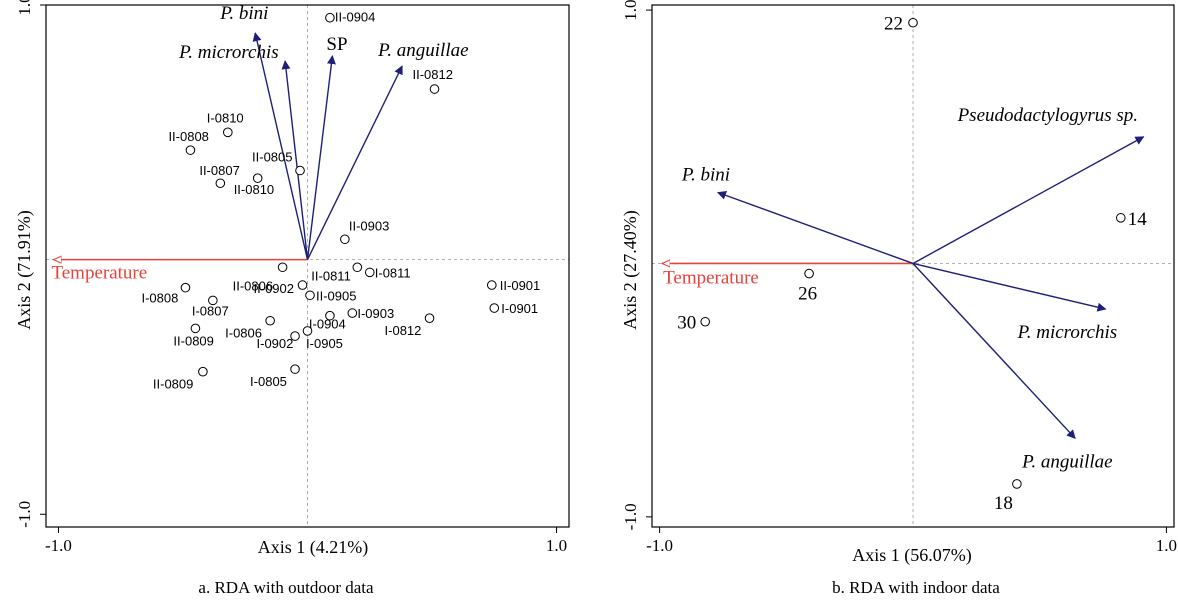  I want to click on site-label: 30, so click(686, 323).